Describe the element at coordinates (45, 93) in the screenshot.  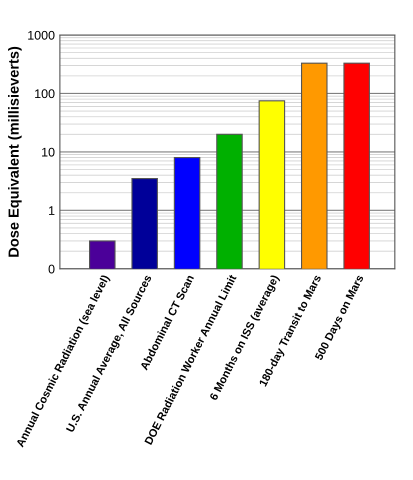
I see `y-tick-label: 100` at that location.